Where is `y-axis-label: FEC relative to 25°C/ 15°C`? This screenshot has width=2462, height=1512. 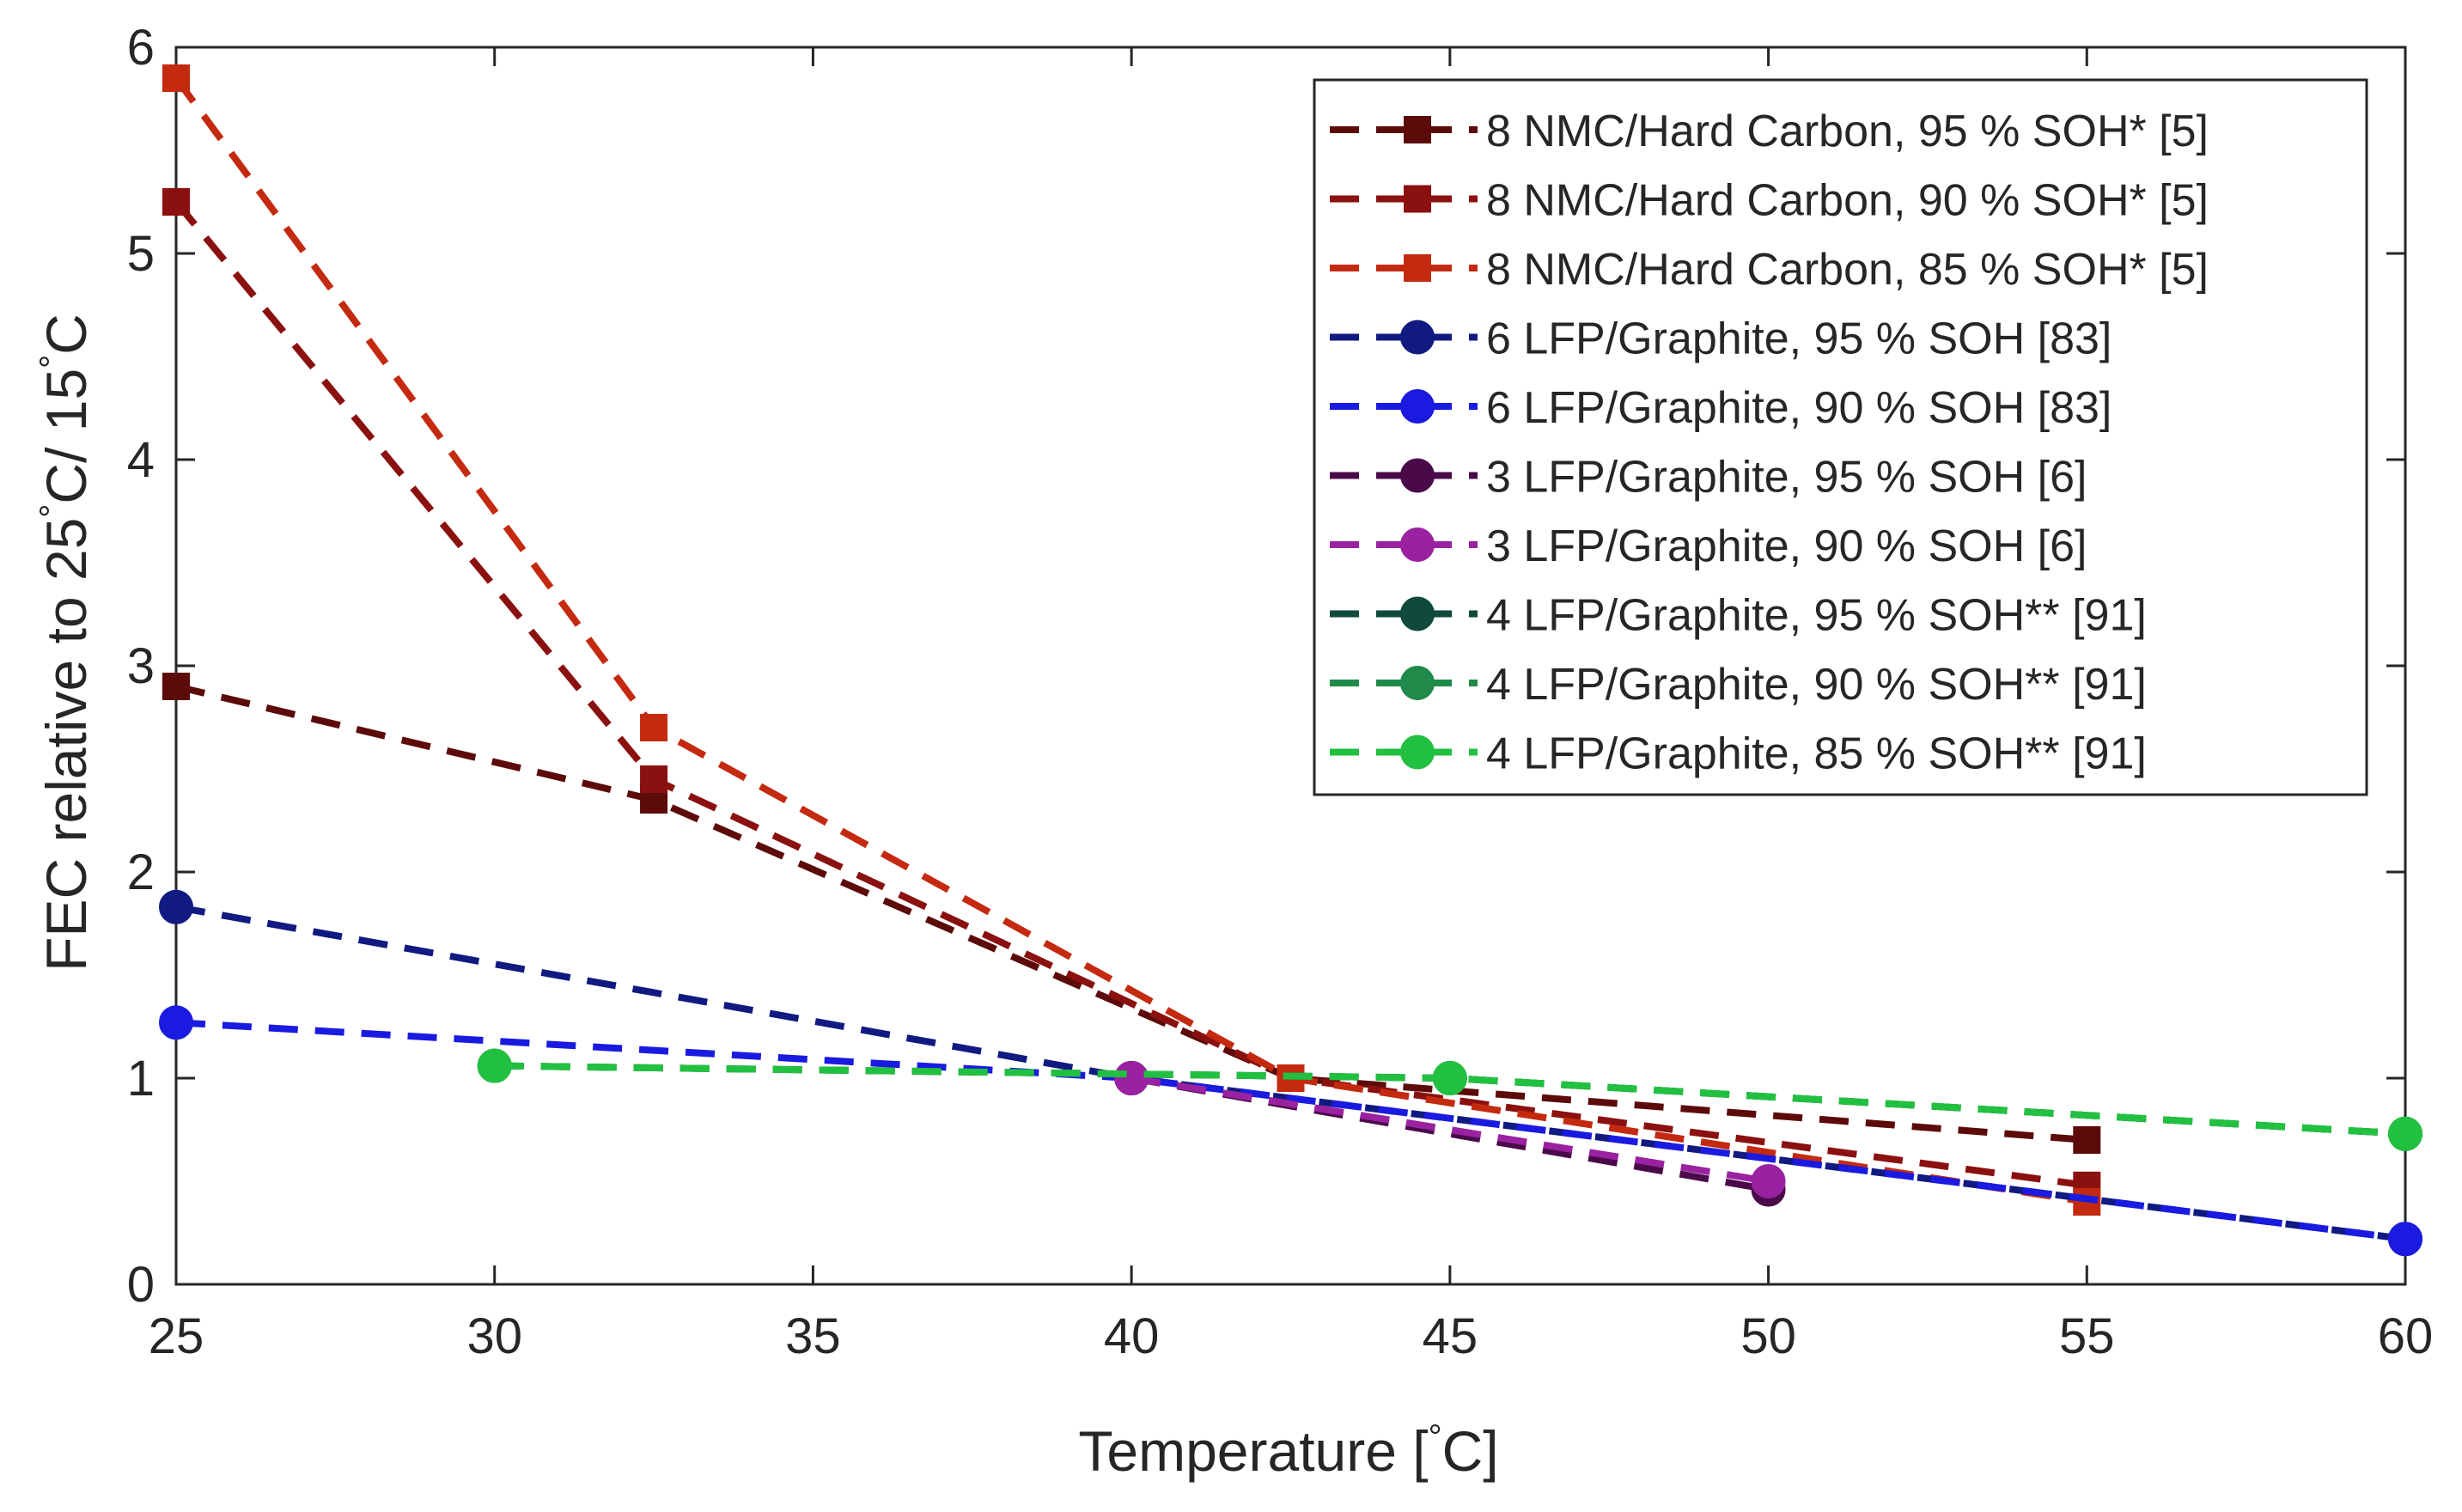 y-axis-label: FEC relative to 25°C/ 15°C is located at coordinates (66, 643).